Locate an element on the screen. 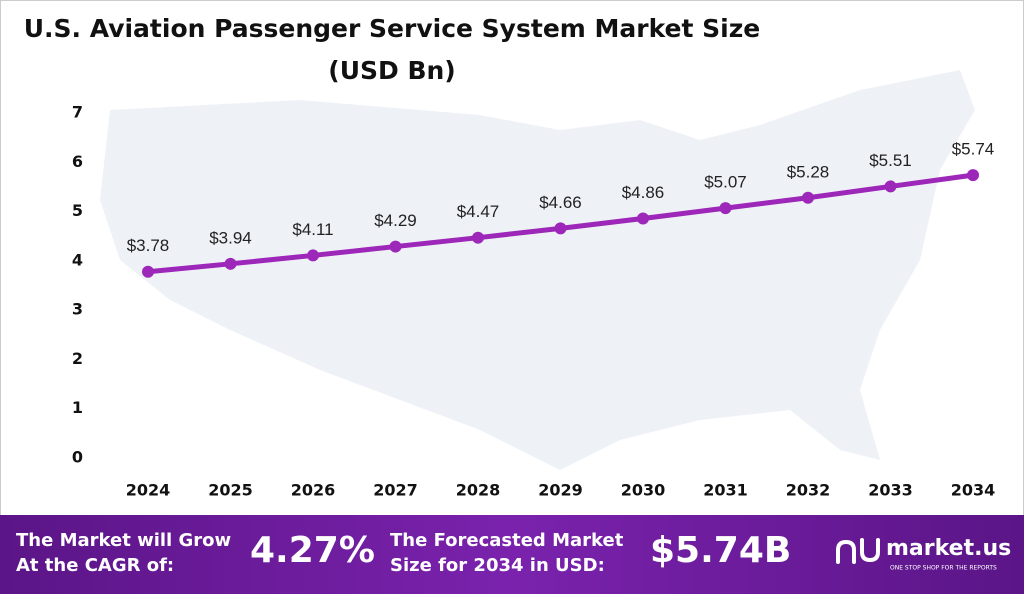 The height and width of the screenshot is (594, 1024). x-tick-label: 2032 is located at coordinates (808, 490).